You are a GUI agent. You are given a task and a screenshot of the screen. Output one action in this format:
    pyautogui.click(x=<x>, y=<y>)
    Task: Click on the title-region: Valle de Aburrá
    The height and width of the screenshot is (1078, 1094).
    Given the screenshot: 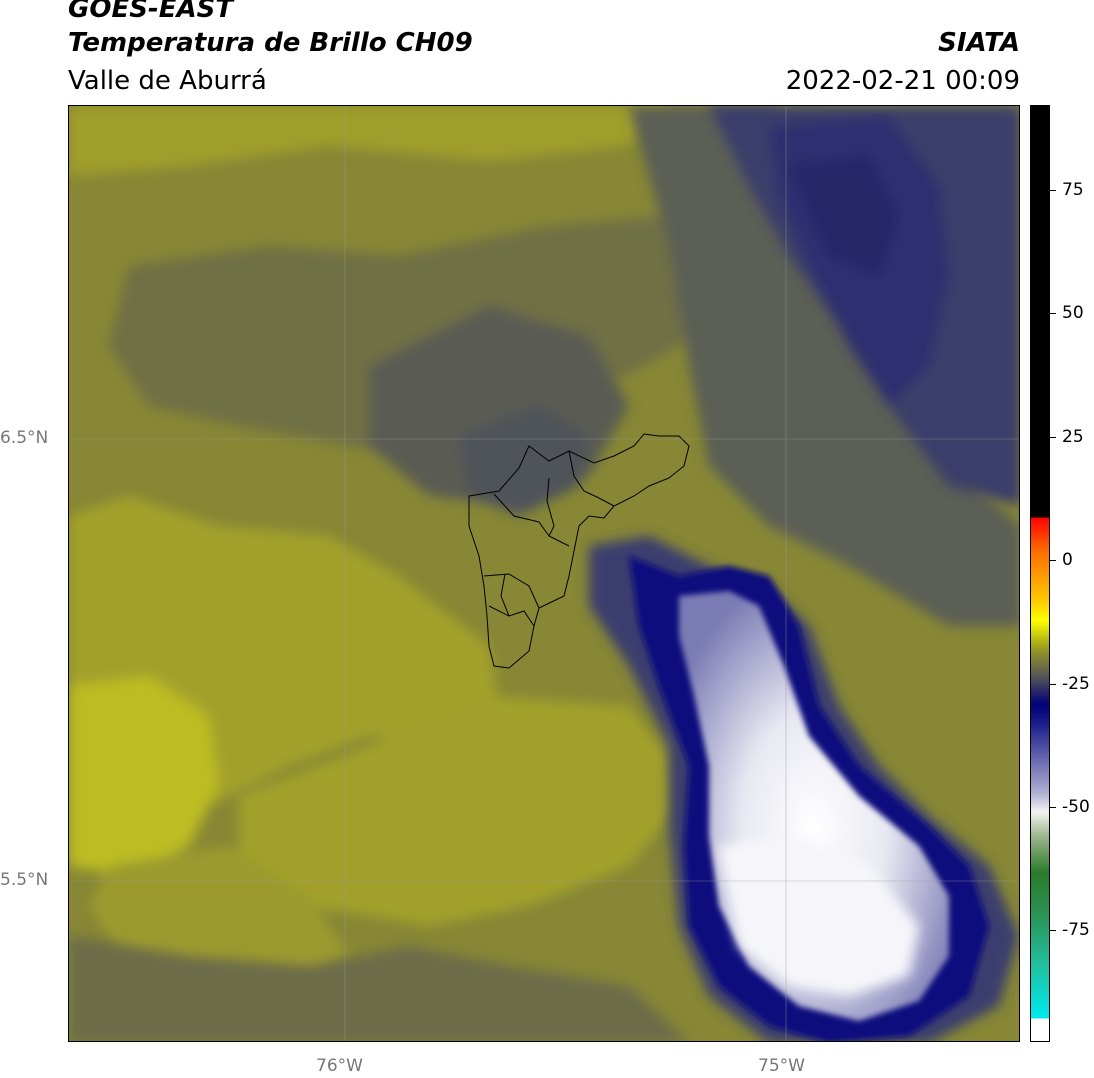 What is the action you would take?
    pyautogui.click(x=167, y=81)
    